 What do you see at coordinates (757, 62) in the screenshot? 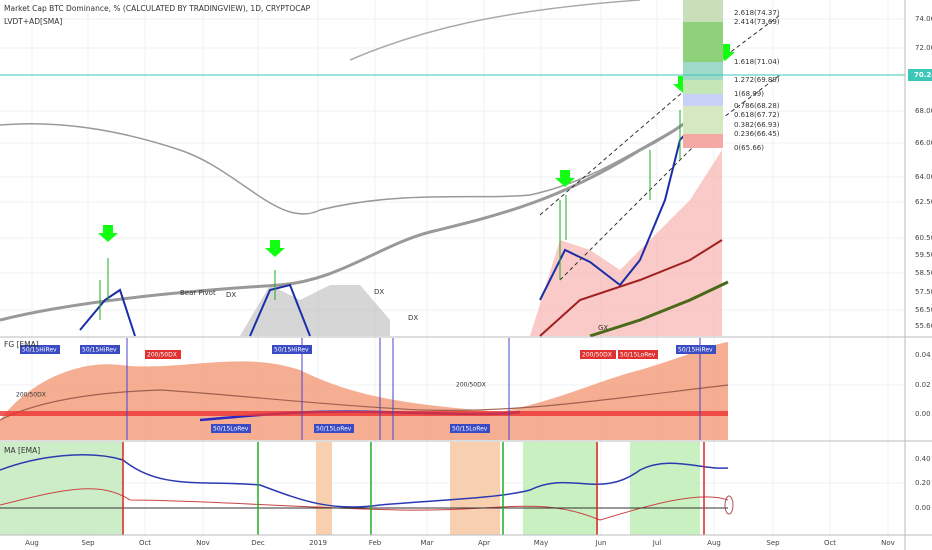
I see `fib-label: 1.618(71.04)` at bounding box center [757, 62].